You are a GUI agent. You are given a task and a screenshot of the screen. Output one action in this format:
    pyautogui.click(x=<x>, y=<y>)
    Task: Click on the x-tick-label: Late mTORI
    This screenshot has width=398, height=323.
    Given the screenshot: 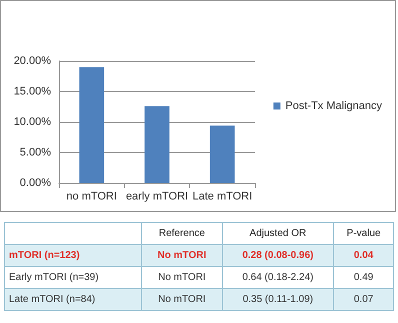 What is the action you would take?
    pyautogui.click(x=222, y=196)
    